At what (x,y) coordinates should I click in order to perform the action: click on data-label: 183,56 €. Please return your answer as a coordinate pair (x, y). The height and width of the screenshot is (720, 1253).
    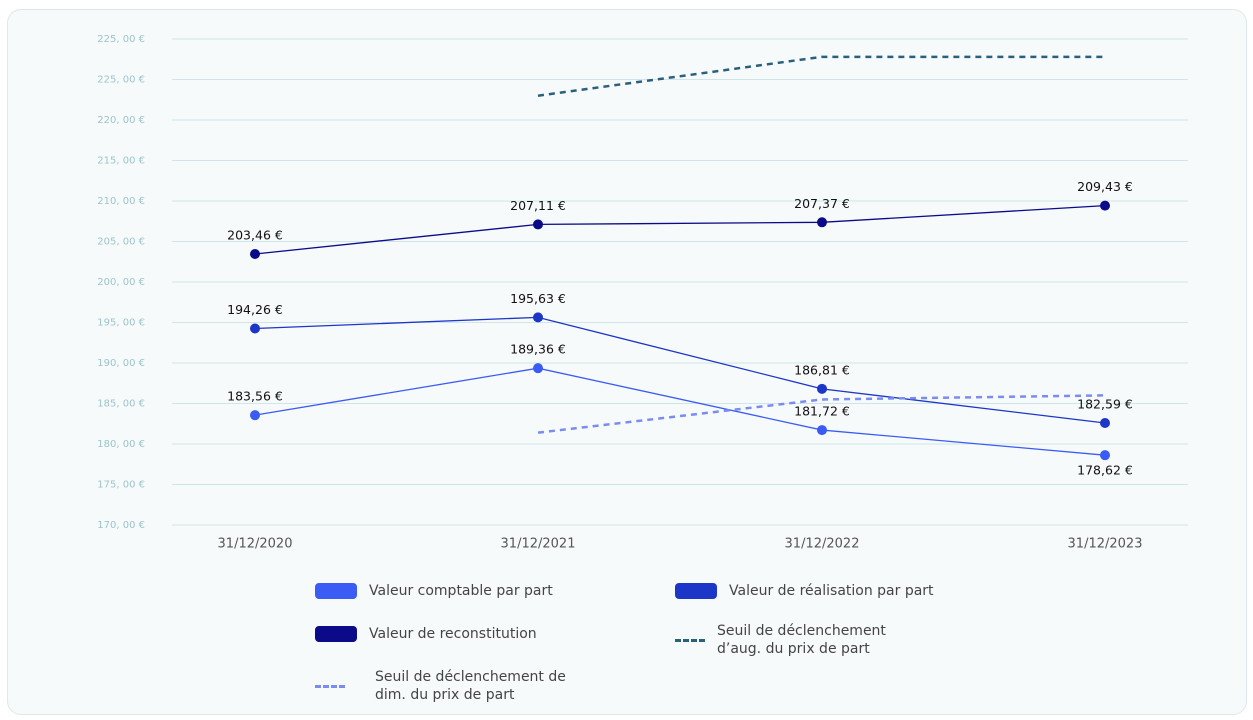
    Looking at the image, I should click on (255, 396).